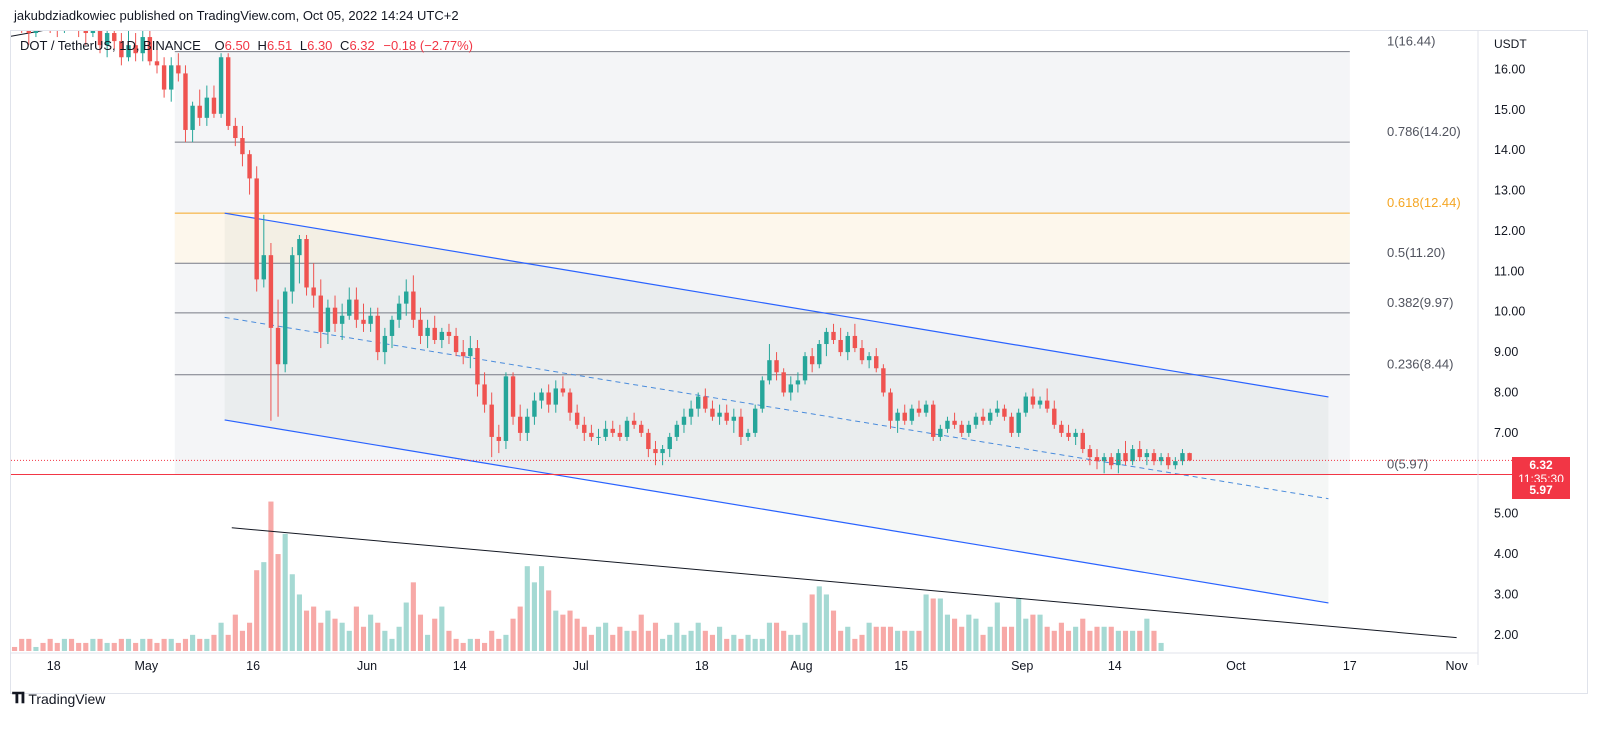 This screenshot has width=1600, height=733. Describe the element at coordinates (1510, 44) in the screenshot. I see `y-axis-label: USDT` at that location.